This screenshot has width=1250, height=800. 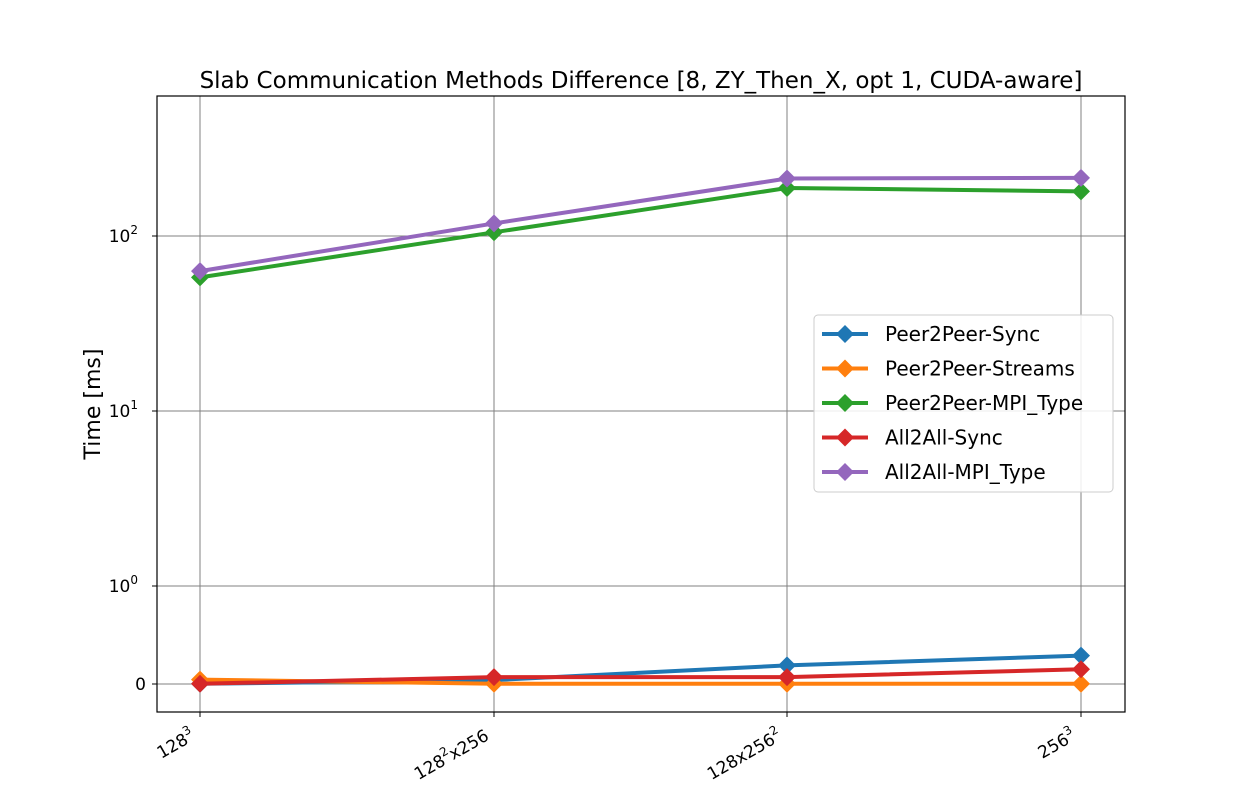 I want to click on legend-label-4: All2All-MPI_Type, so click(x=965, y=472).